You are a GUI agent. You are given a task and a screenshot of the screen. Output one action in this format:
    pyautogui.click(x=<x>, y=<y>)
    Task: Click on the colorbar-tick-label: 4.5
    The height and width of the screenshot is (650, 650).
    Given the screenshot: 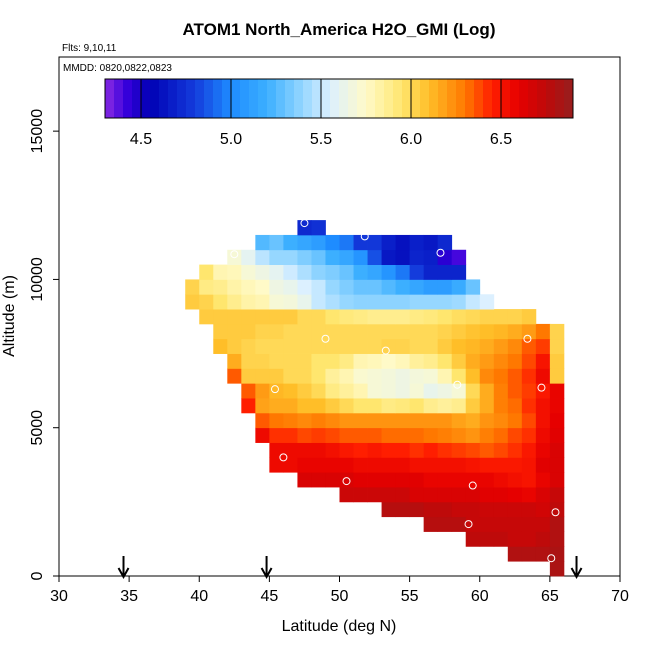 What is the action you would take?
    pyautogui.click(x=141, y=139)
    